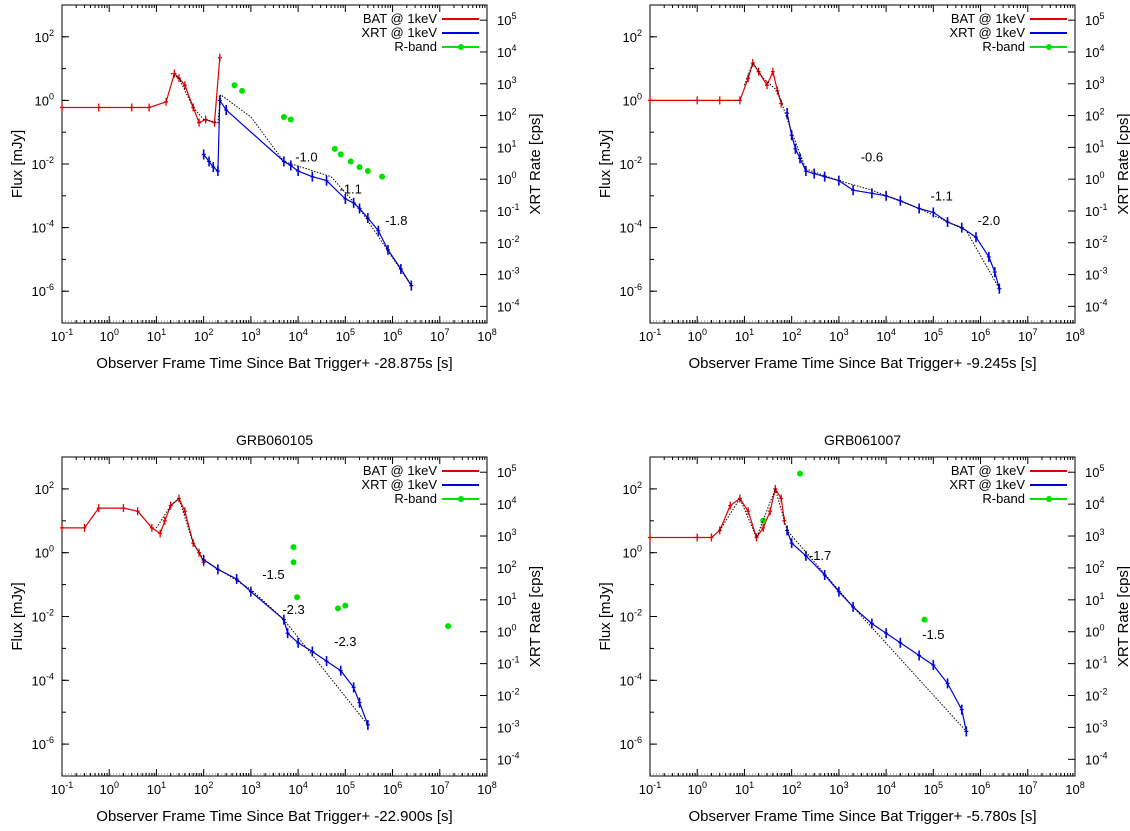 The width and height of the screenshot is (1130, 831). I want to click on x-tick-label: 10⁵, so click(933, 788).